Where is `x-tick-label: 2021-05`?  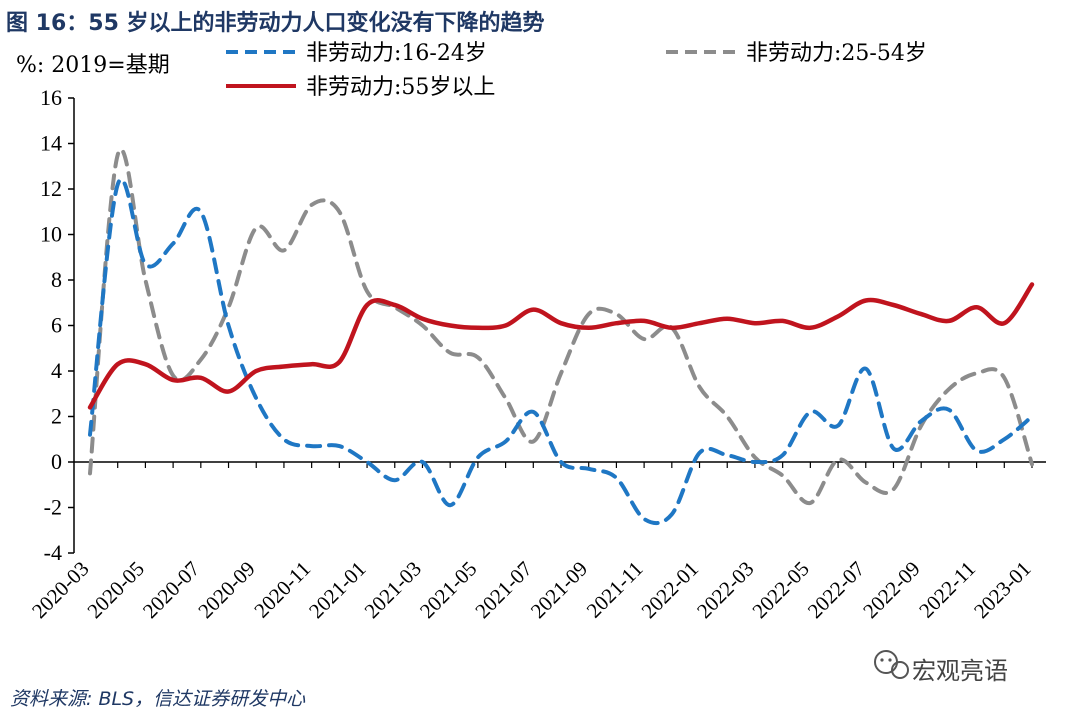 x-tick-label: 2021-05 is located at coordinates (448, 590).